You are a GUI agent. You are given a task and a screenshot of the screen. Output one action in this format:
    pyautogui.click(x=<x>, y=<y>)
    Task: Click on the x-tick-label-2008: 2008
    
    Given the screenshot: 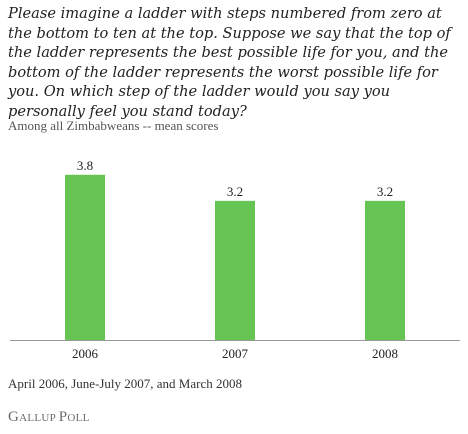 What is the action you would take?
    pyautogui.click(x=385, y=353)
    